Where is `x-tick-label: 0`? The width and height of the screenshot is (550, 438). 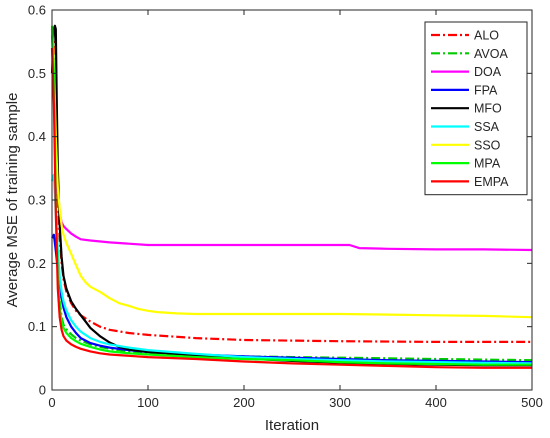
x-tick-label: 0 is located at coordinates (51, 402).